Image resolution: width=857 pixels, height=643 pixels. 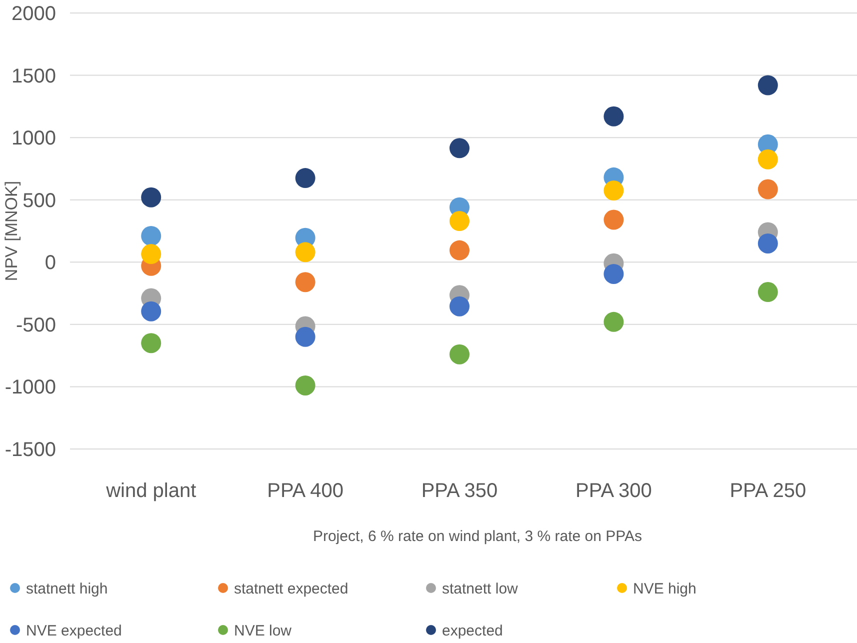 What do you see at coordinates (30, 450) in the screenshot?
I see `y-tick-label: -1500` at bounding box center [30, 450].